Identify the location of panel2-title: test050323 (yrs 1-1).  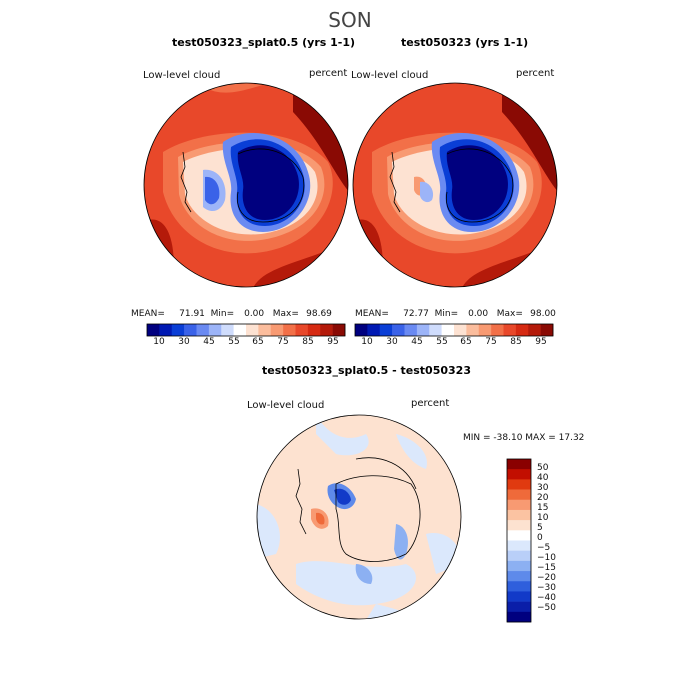
(465, 42).